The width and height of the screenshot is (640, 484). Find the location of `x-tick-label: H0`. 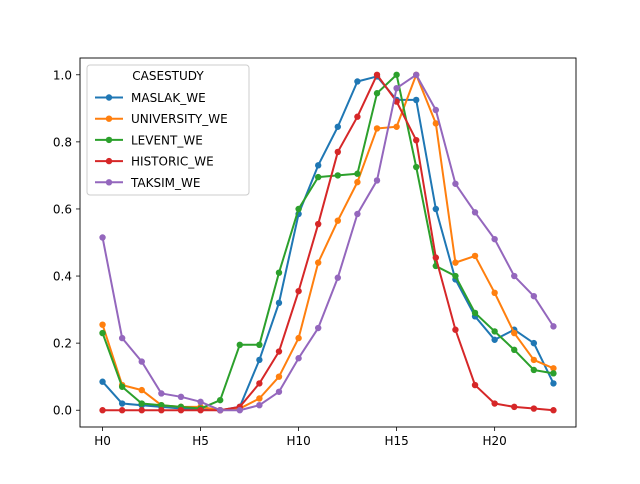

x-tick-label: H0 is located at coordinates (102, 441).